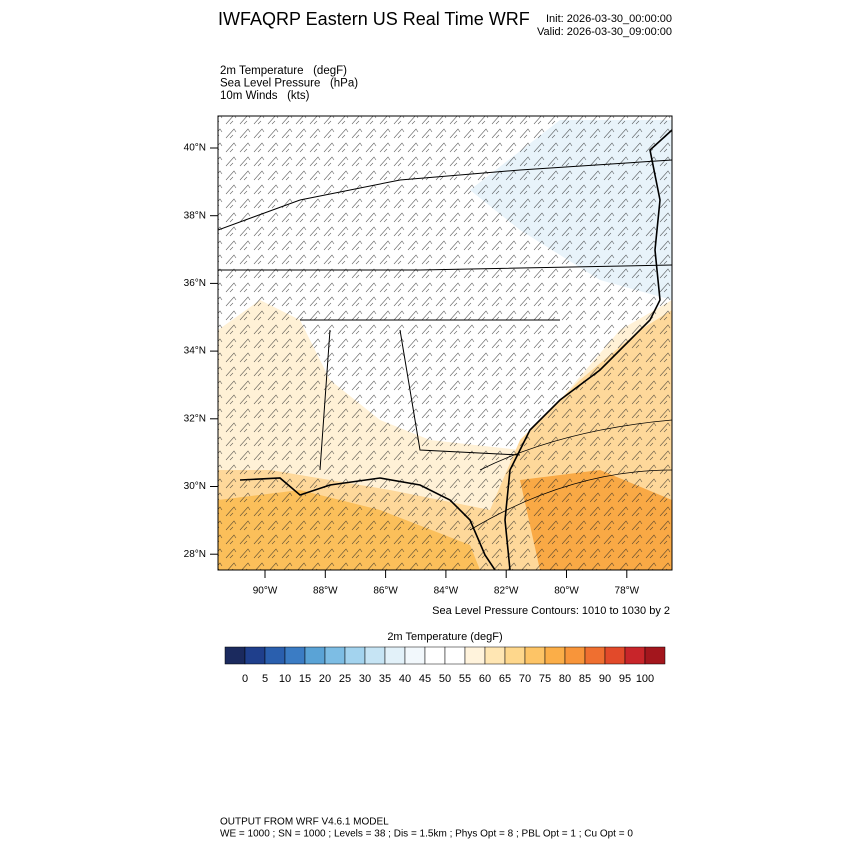  Describe the element at coordinates (385, 679) in the screenshot. I see `colorbar-label: 35` at that location.